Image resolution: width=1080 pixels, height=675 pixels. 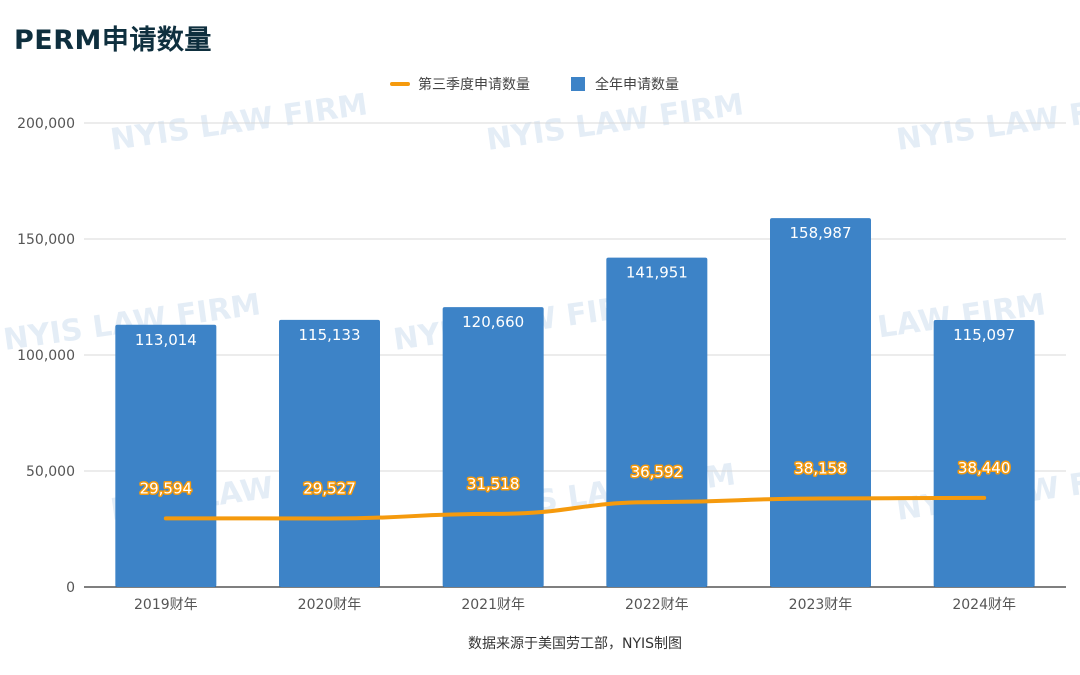 I want to click on x-tick-label: 2023财年, so click(x=821, y=605).